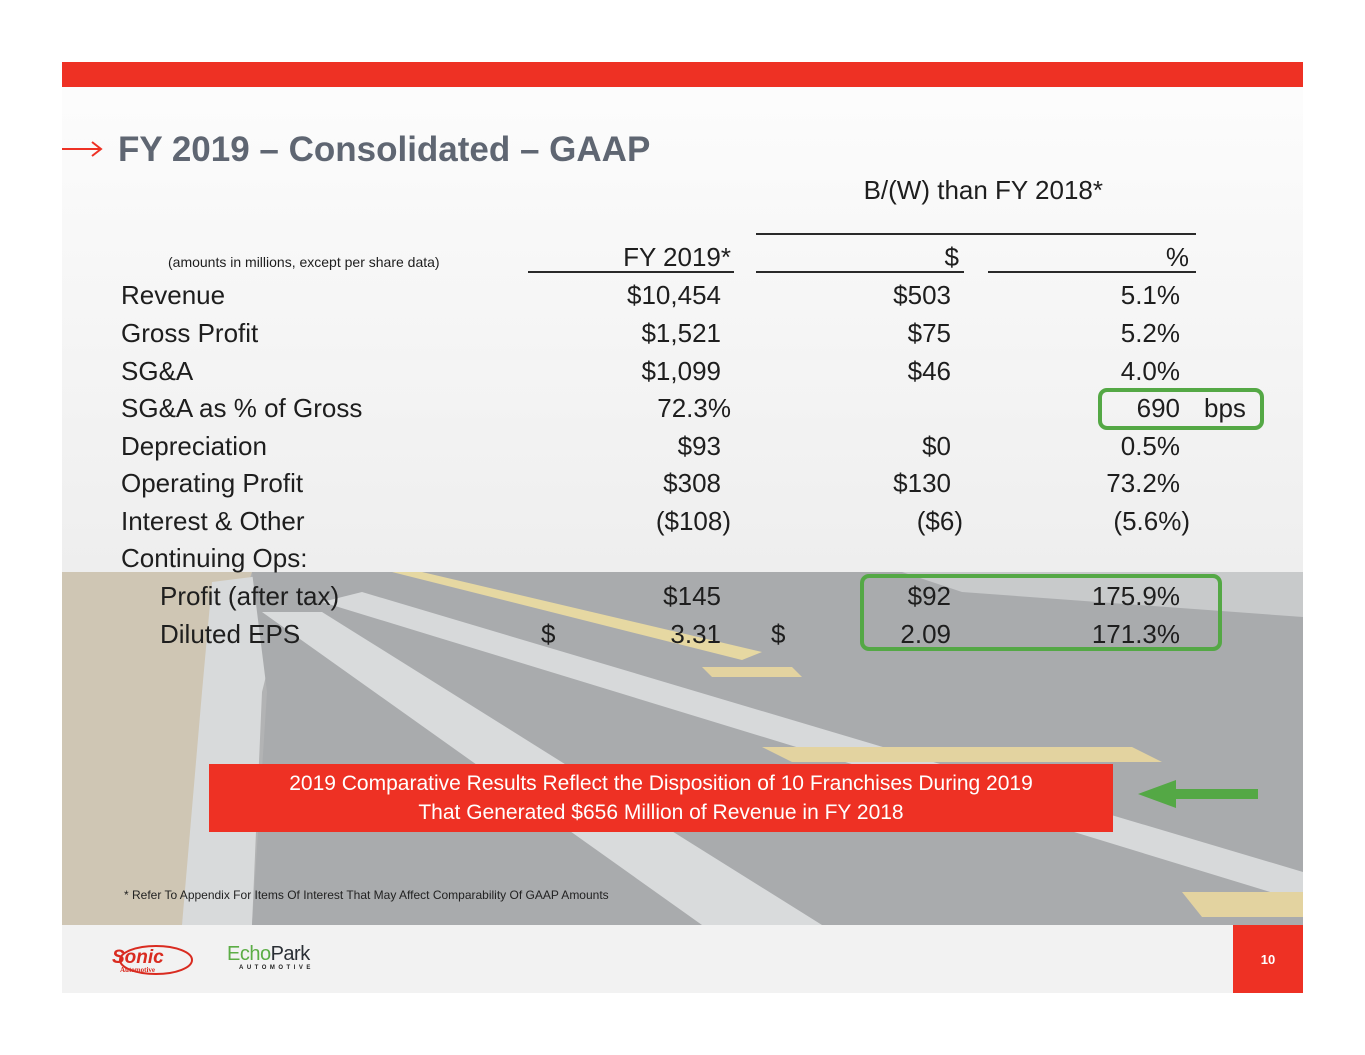  Describe the element at coordinates (213, 521) in the screenshot. I see `row-label: Interest & Other` at that location.